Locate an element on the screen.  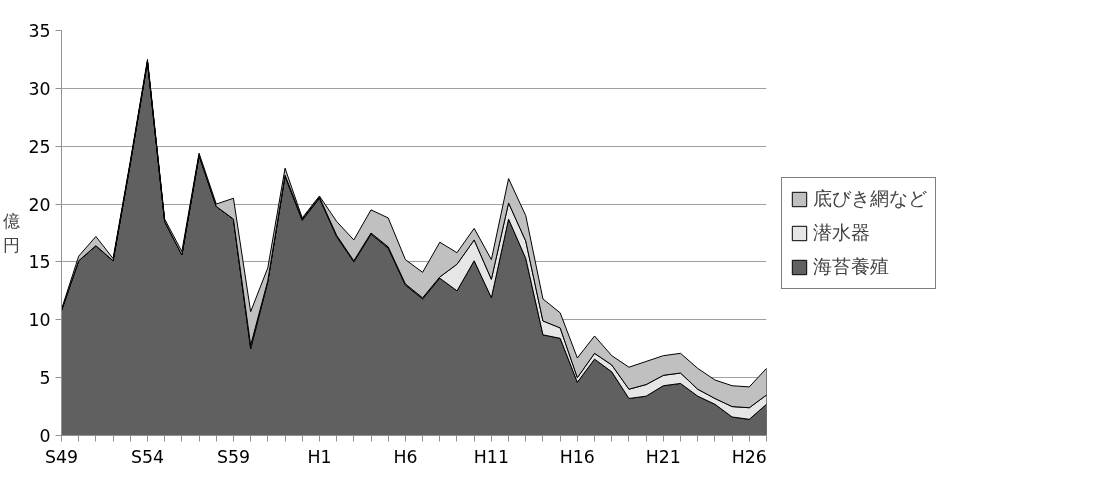
x-tick-label: H21 is located at coordinates (663, 456).